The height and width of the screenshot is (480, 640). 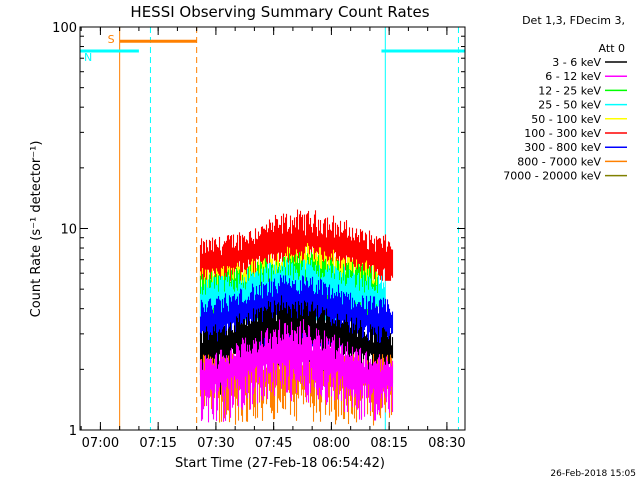 I want to click on flag-label: S, so click(x=111, y=39).